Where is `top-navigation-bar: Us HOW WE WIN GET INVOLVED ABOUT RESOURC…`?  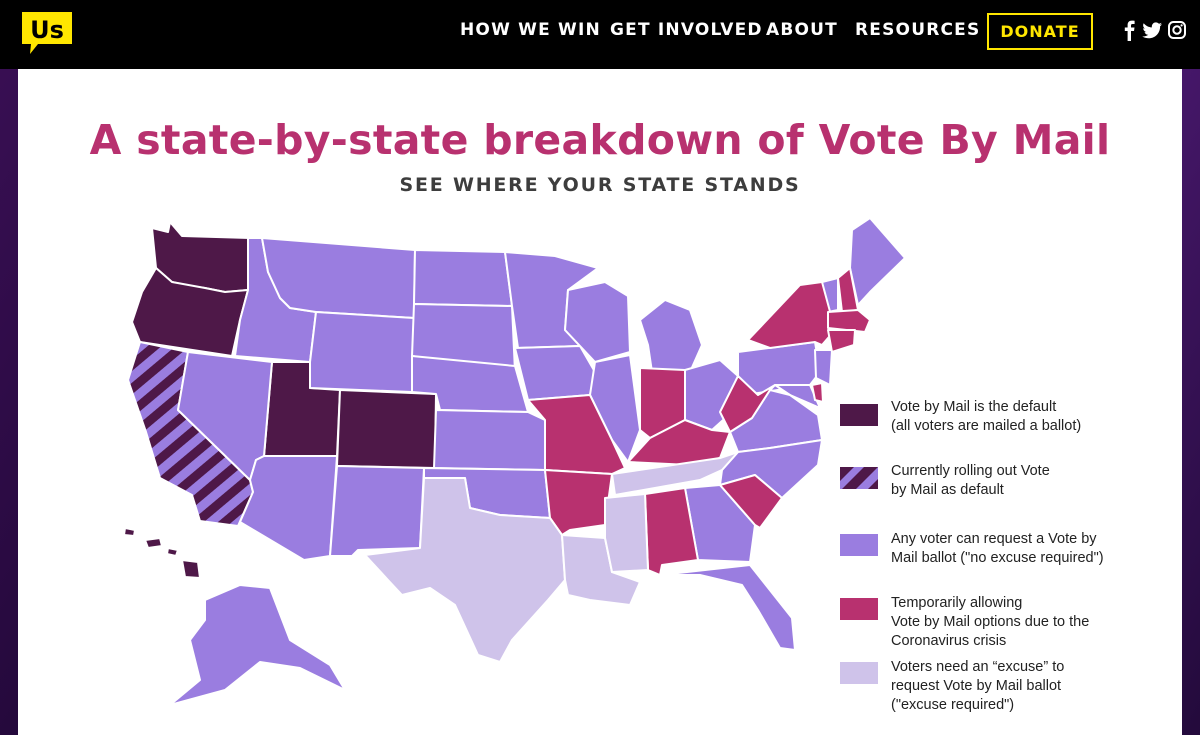 top-navigation-bar: Us HOW WE WIN GET INVOLVED ABOUT RESOURC… is located at coordinates (600, 34).